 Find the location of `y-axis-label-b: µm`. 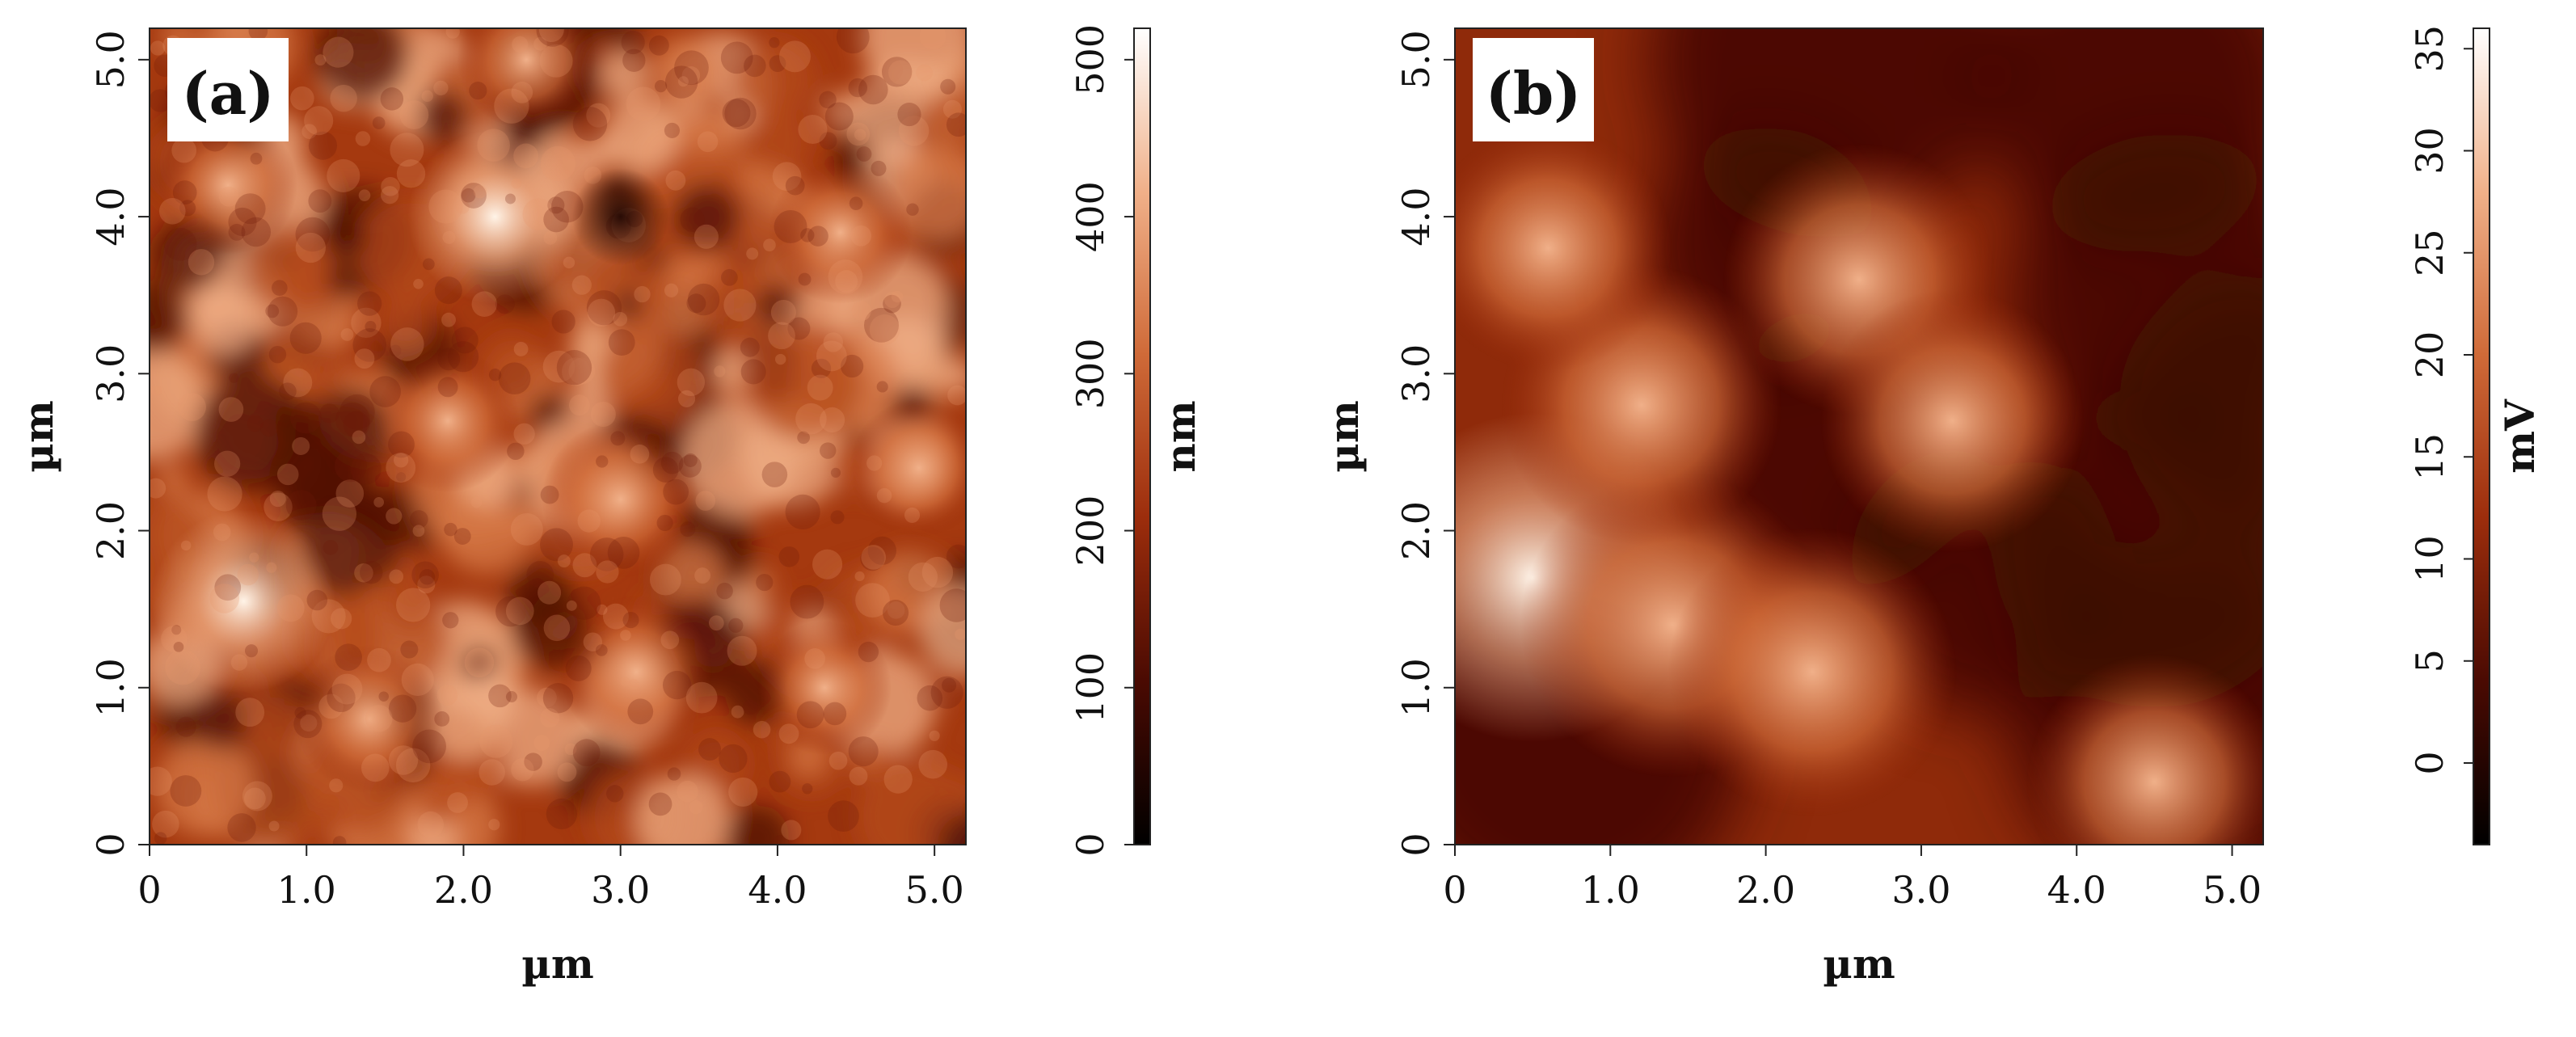

y-axis-label-b: µm is located at coordinates (1344, 436).